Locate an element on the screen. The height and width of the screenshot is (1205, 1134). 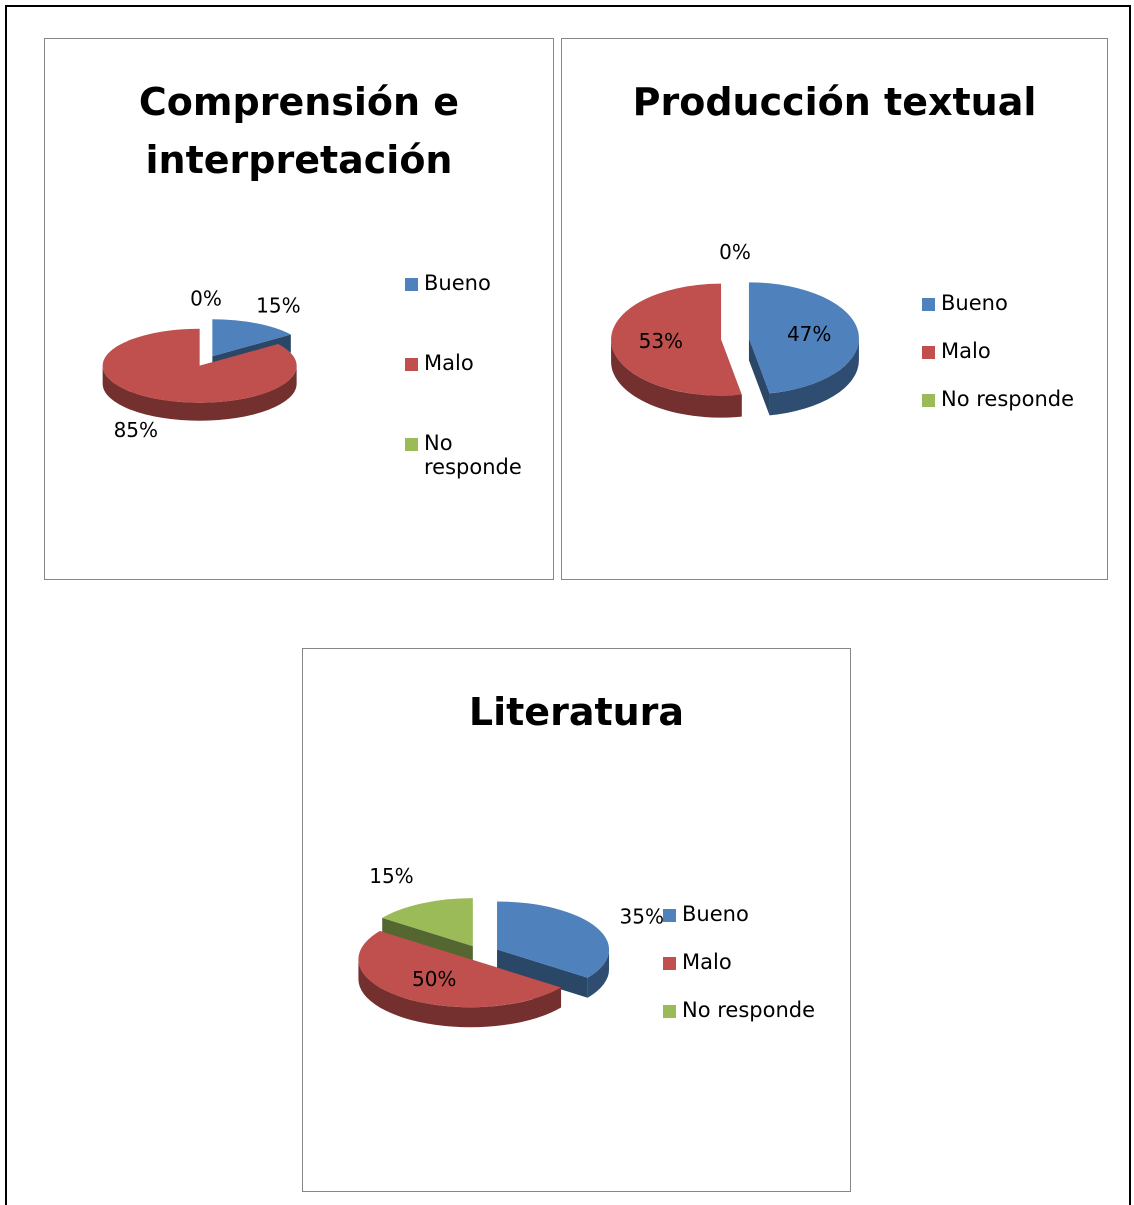
chart-title: Literatura is located at coordinates (576, 712).